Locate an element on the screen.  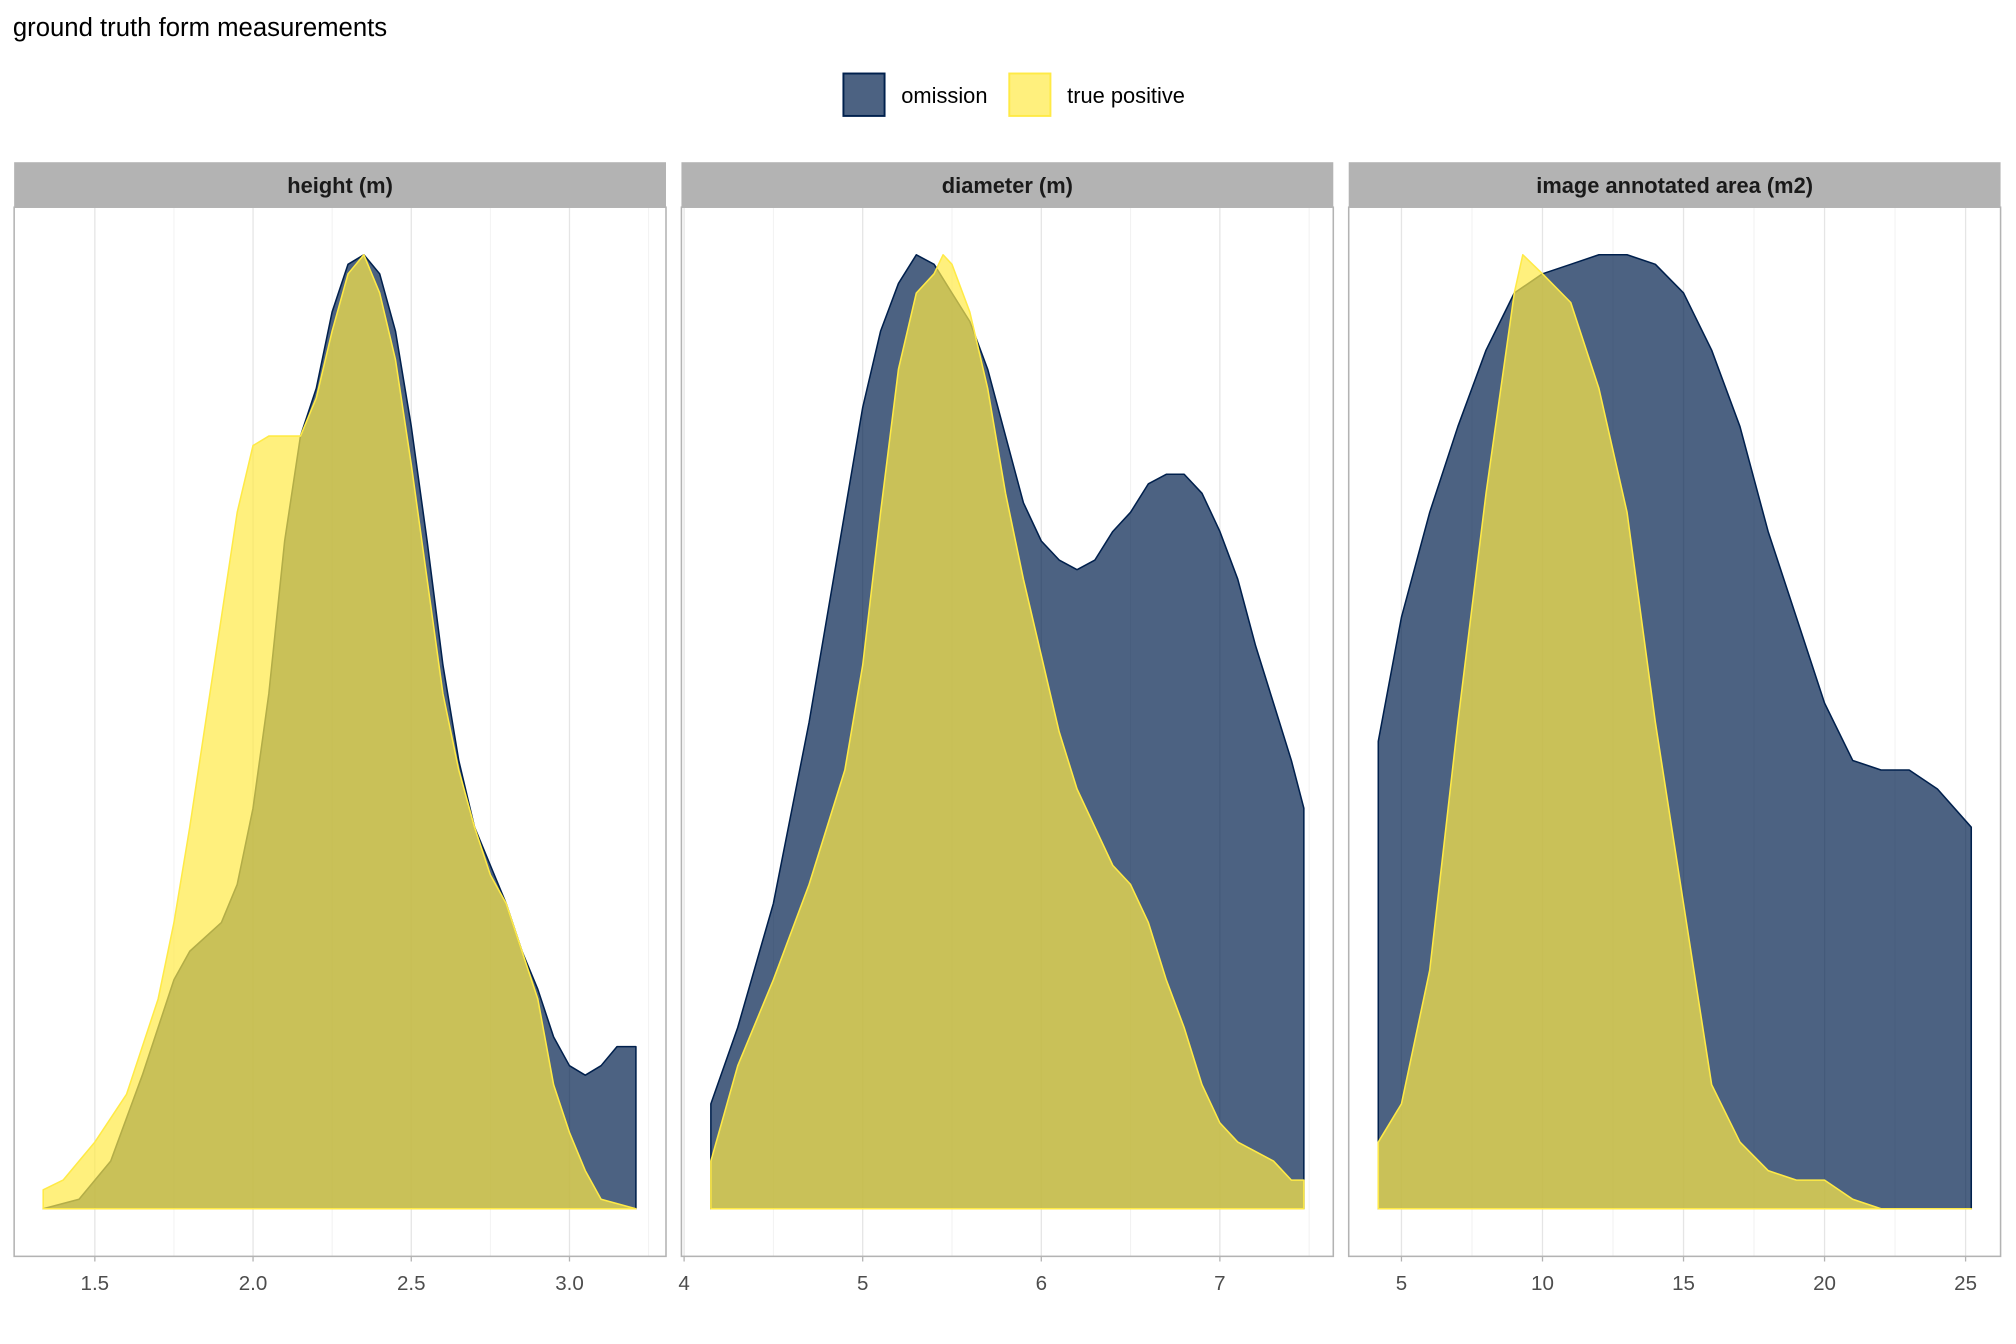
x-tick-label: 2.5 is located at coordinates (411, 1283).